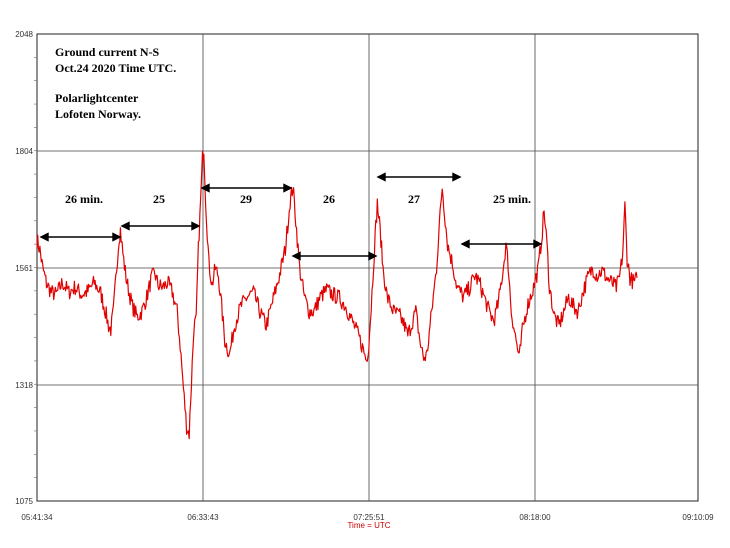 The width and height of the screenshot is (730, 548). What do you see at coordinates (97, 98) in the screenshot?
I see `chart-credit-line-1: Polarlightcenter` at bounding box center [97, 98].